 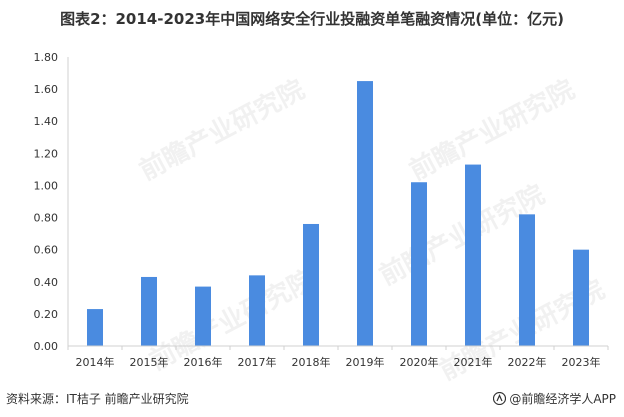 I want to click on y-tick-label: 1.80, so click(x=46, y=57).